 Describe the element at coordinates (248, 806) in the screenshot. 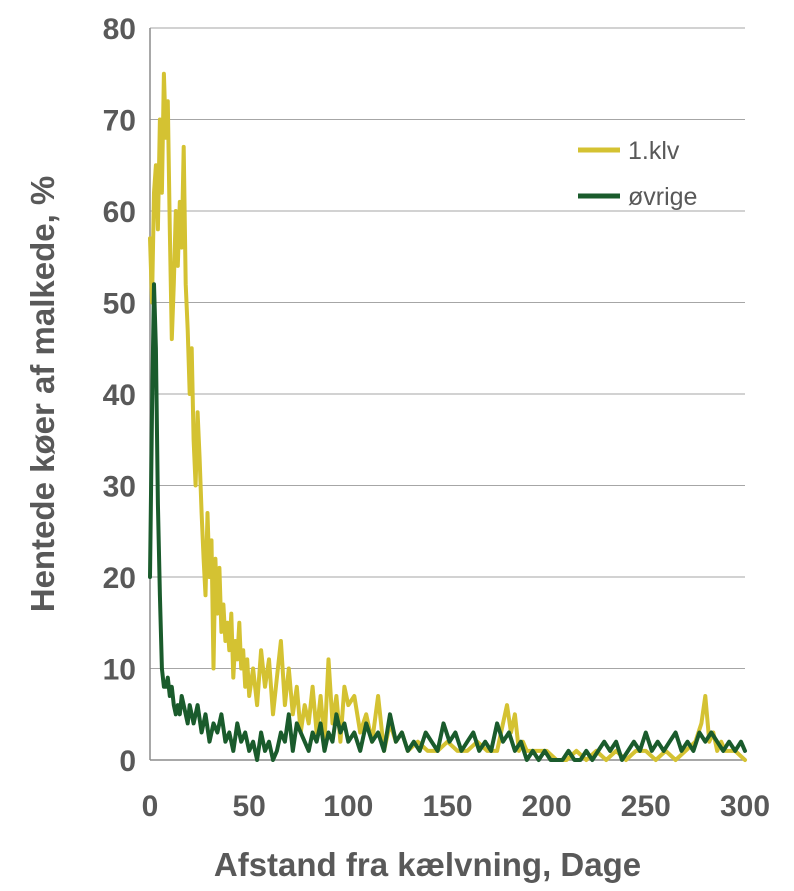

I see `x-tick-label: 50` at that location.